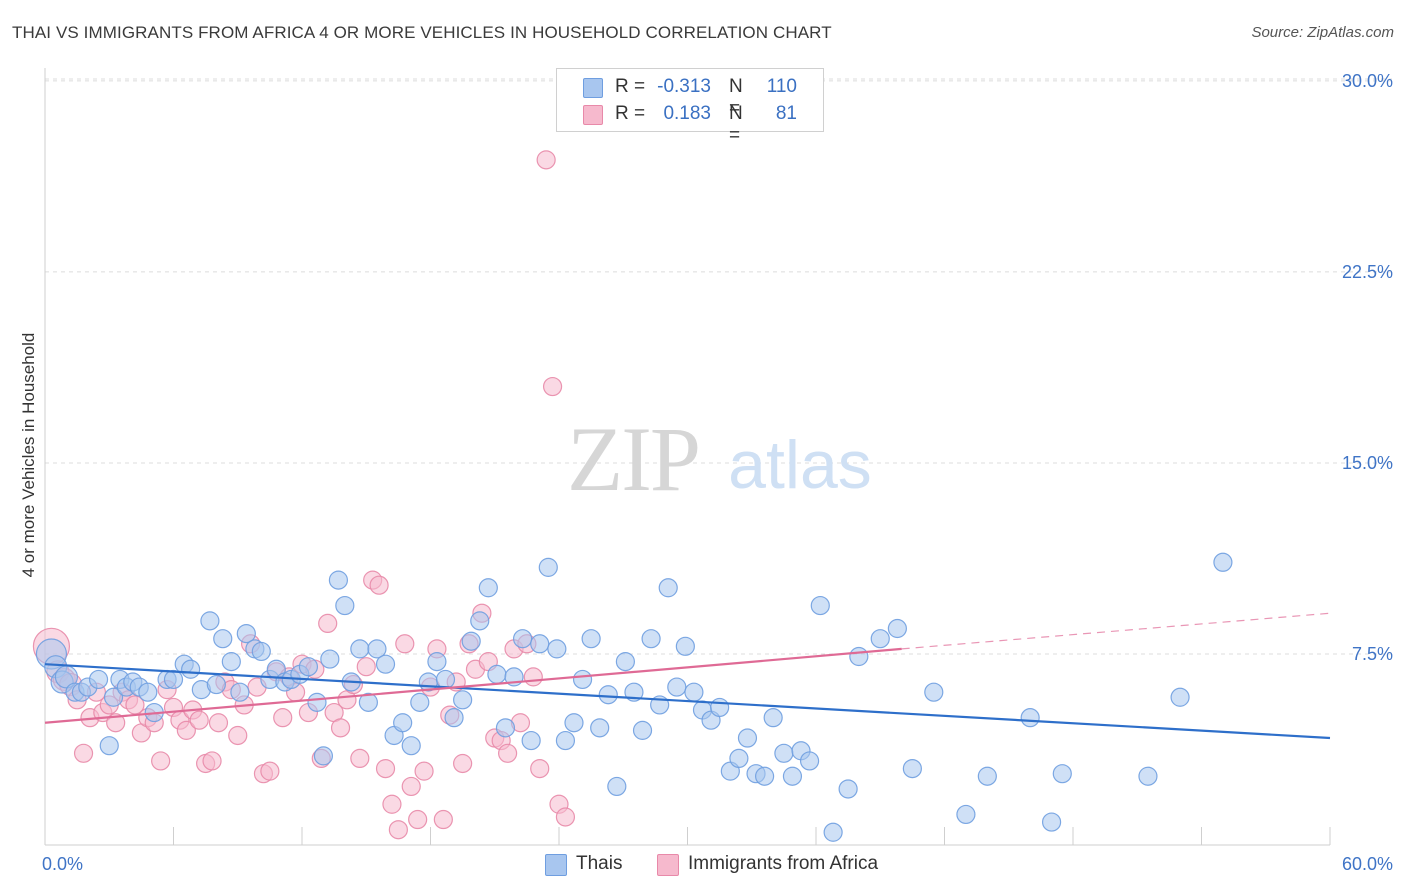  Describe the element at coordinates (1322, 32) in the screenshot. I see `source-label: Source: ZipAtlas.com` at that location.